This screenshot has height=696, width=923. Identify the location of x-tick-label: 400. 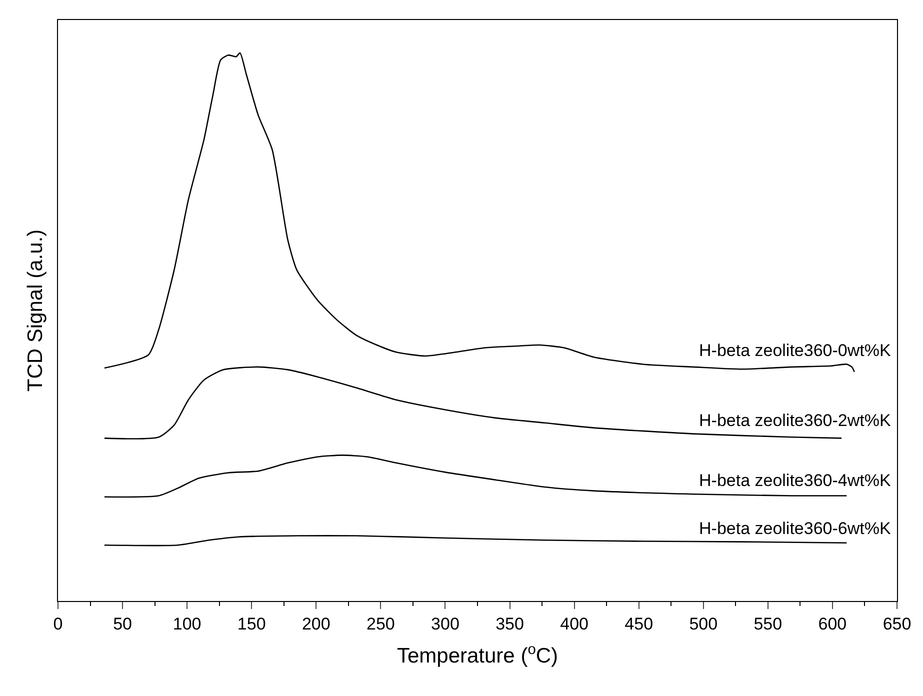
(574, 624).